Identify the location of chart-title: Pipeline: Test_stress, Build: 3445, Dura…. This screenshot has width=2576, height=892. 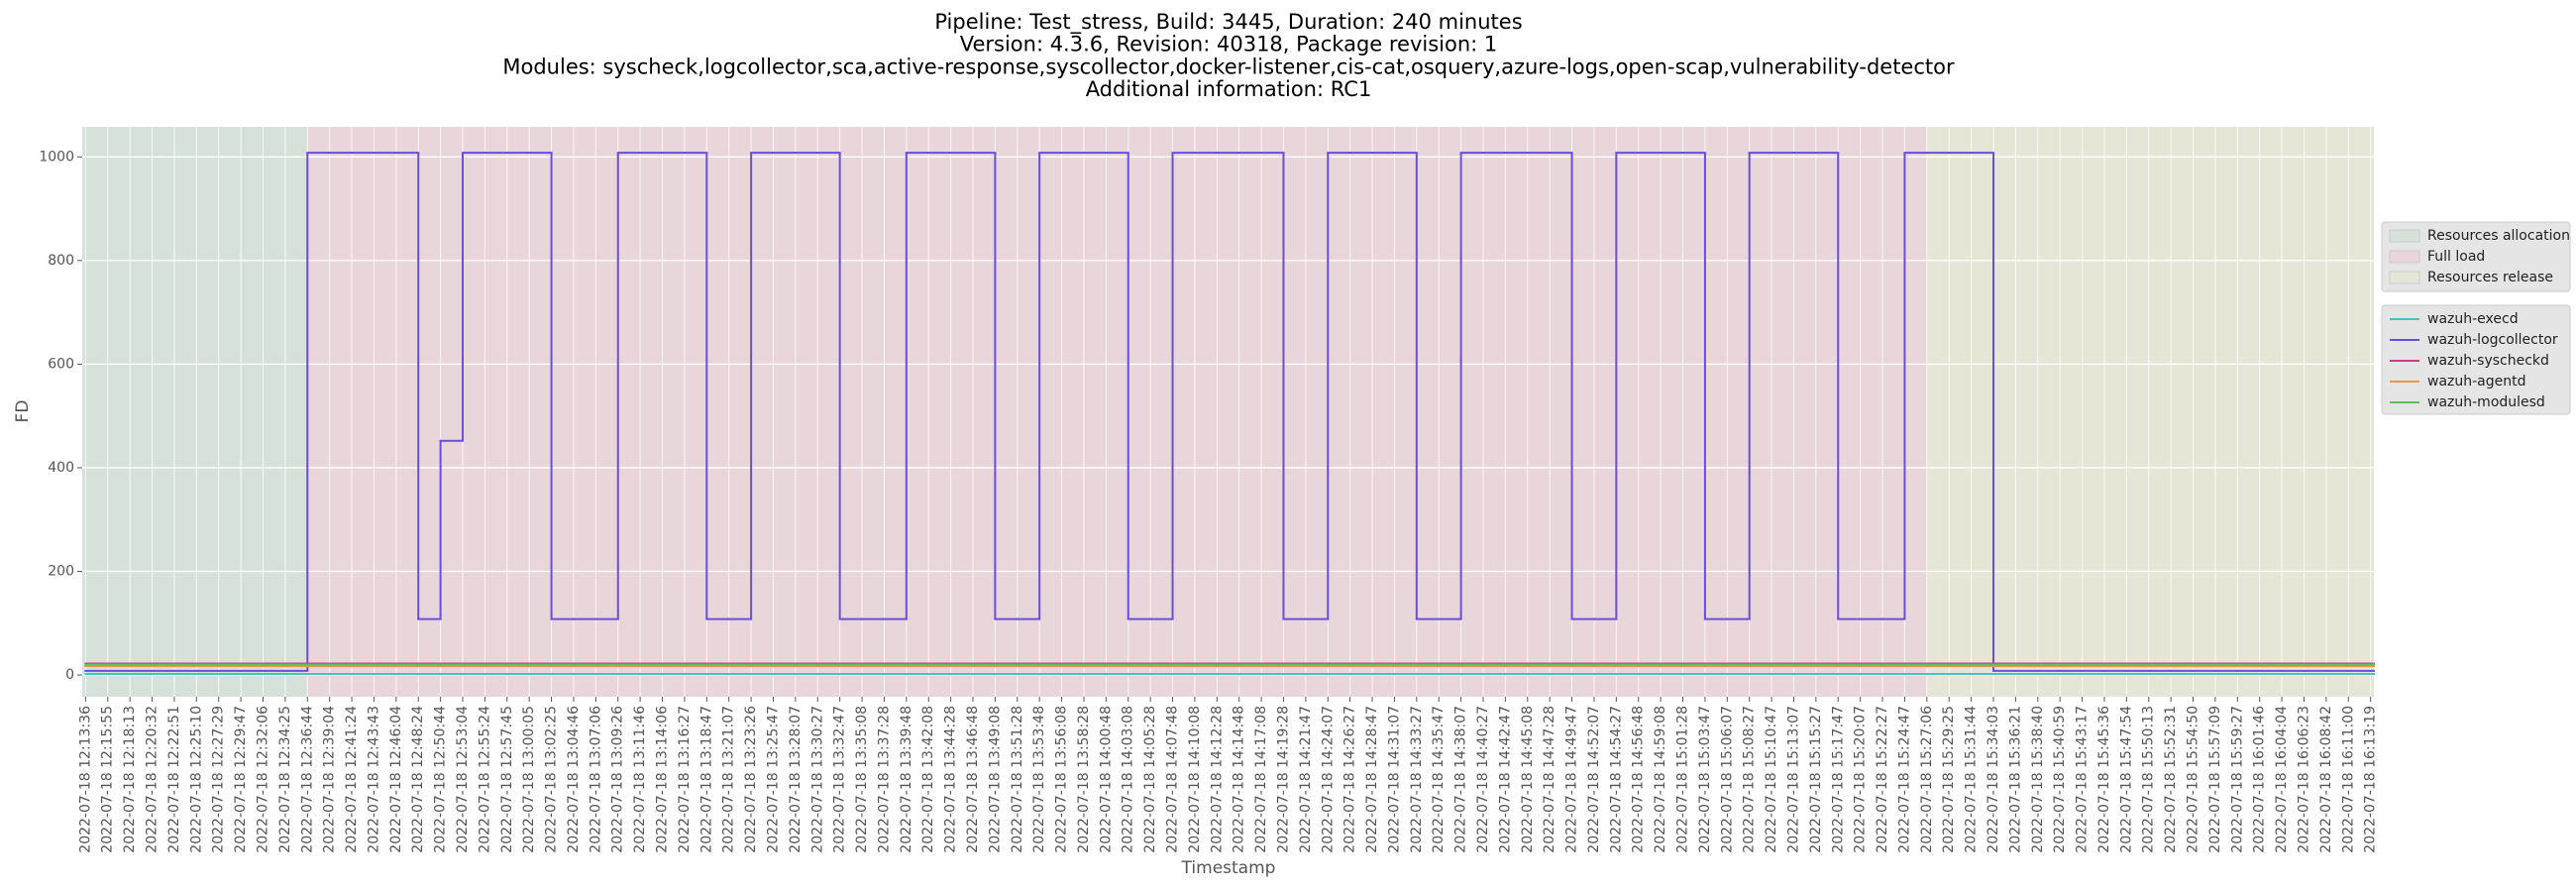
(1228, 22).